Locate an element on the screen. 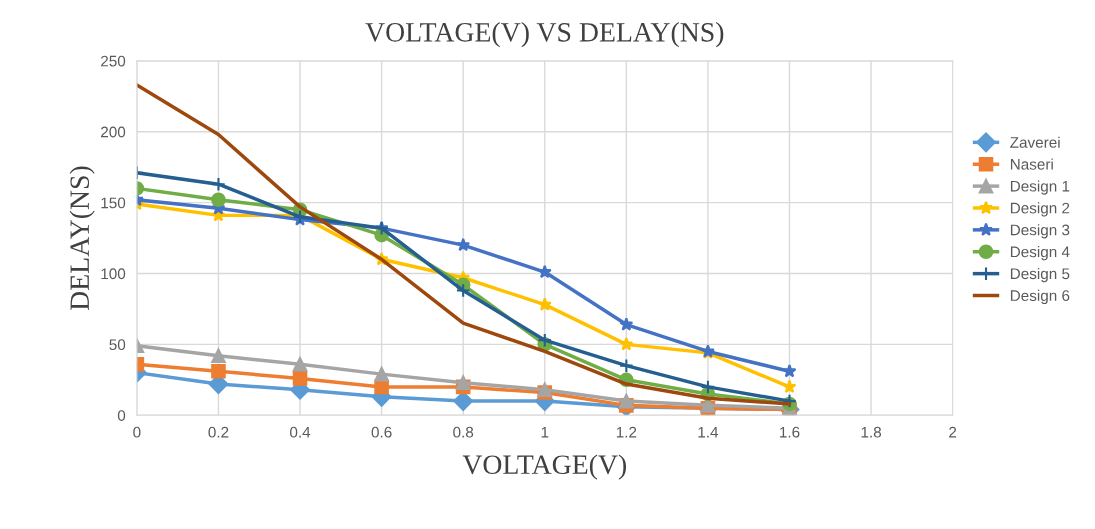 Image resolution: width=1095 pixels, height=529 pixels. x-tick-label: 1.8 is located at coordinates (871, 432).